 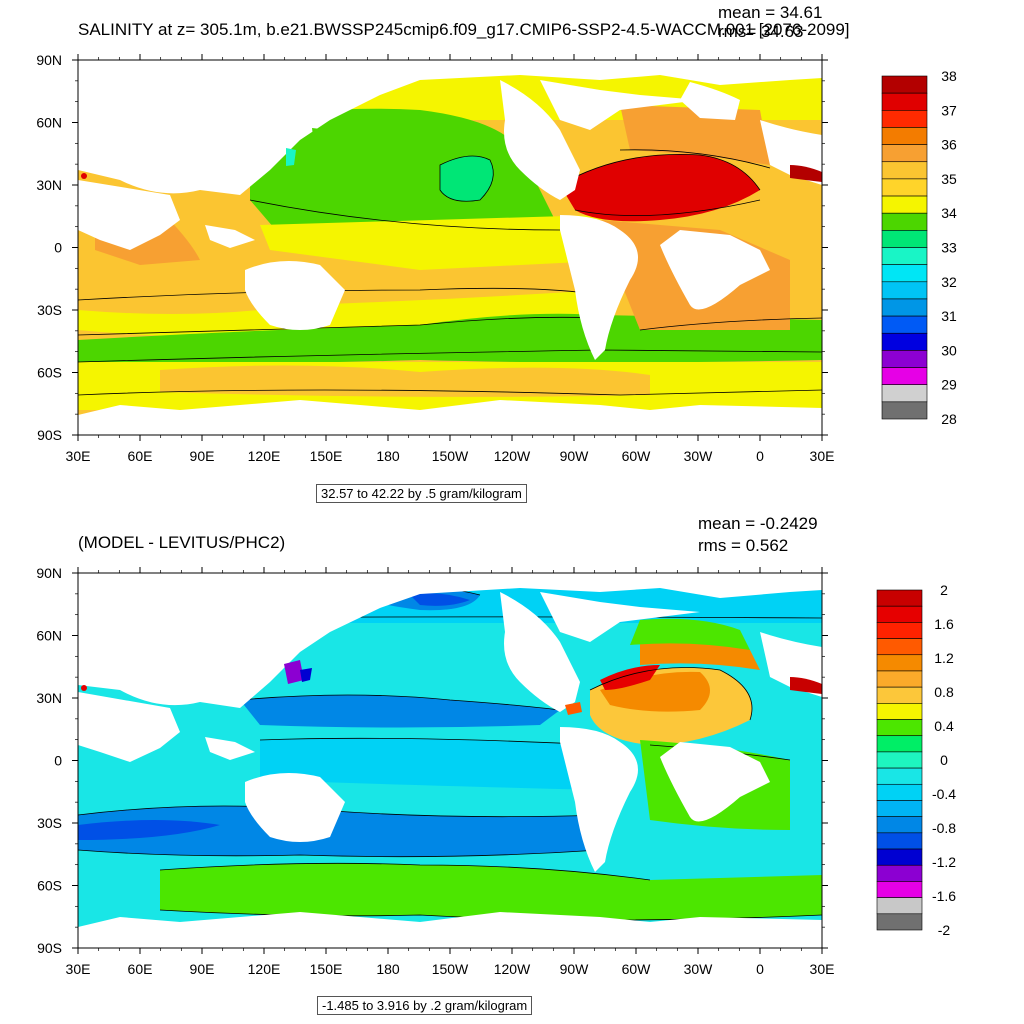 What do you see at coordinates (949, 316) in the screenshot?
I see `top-colorbar-label: 31` at bounding box center [949, 316].